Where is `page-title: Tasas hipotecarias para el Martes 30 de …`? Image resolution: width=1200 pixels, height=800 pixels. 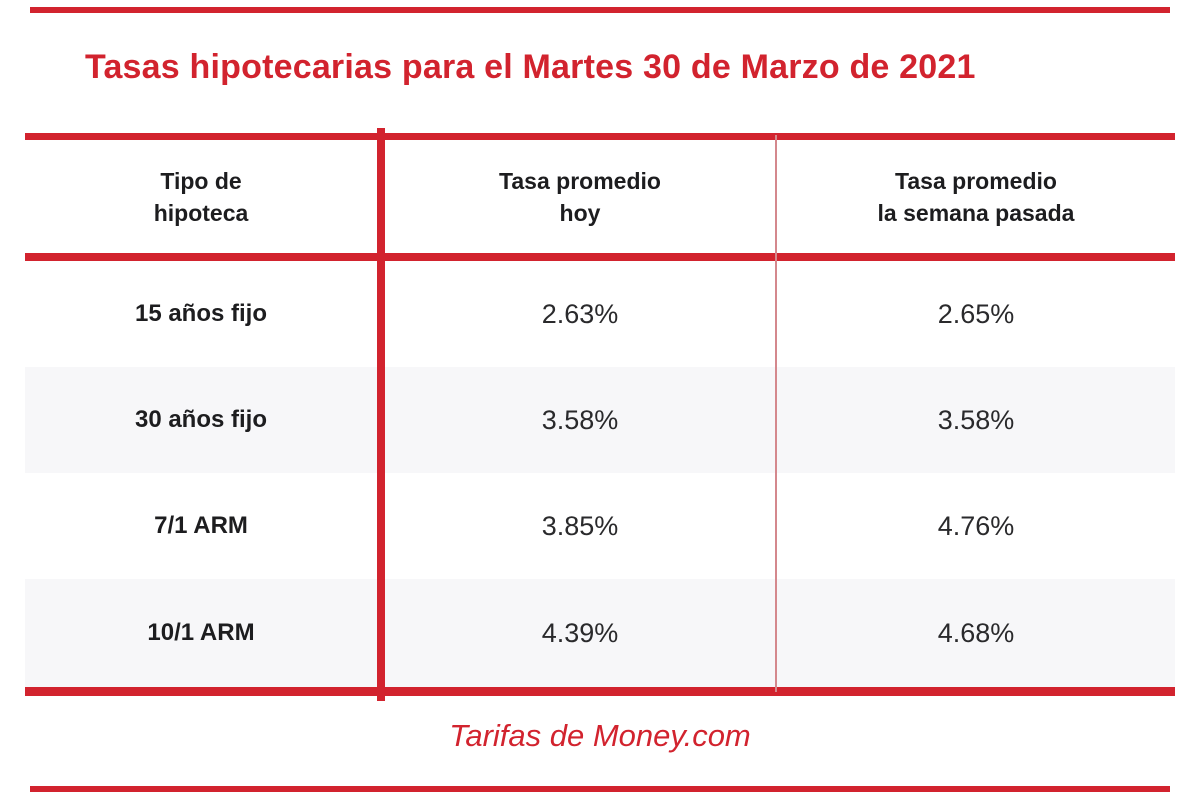
page-title: Tasas hipotecarias para el Martes 30 de … is located at coordinates (530, 67).